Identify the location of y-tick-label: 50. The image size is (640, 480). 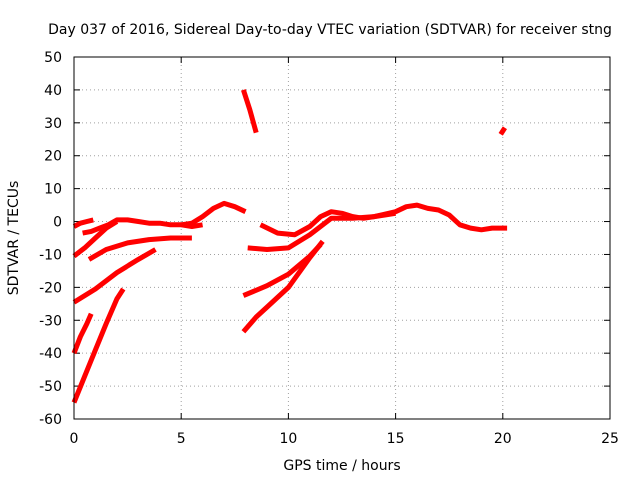
(53, 58).